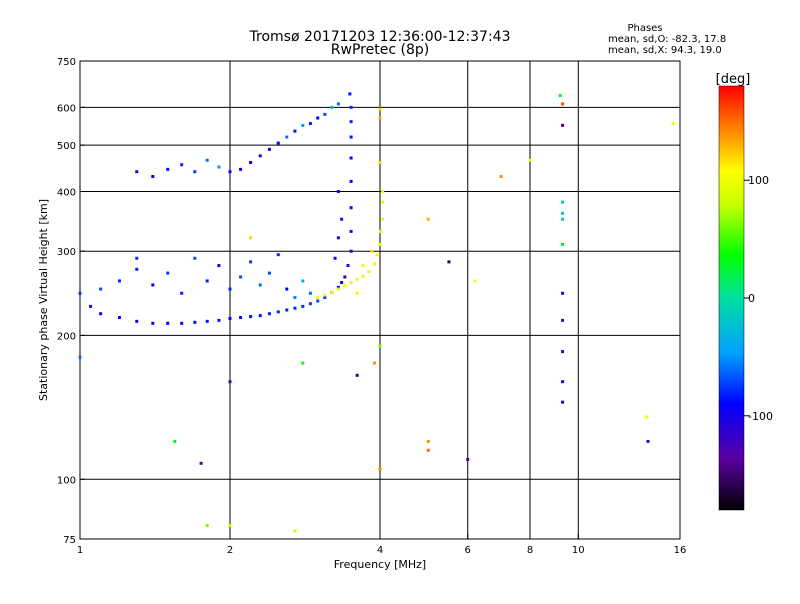  What do you see at coordinates (66, 480) in the screenshot?
I see `y-tick-label: 100` at bounding box center [66, 480].